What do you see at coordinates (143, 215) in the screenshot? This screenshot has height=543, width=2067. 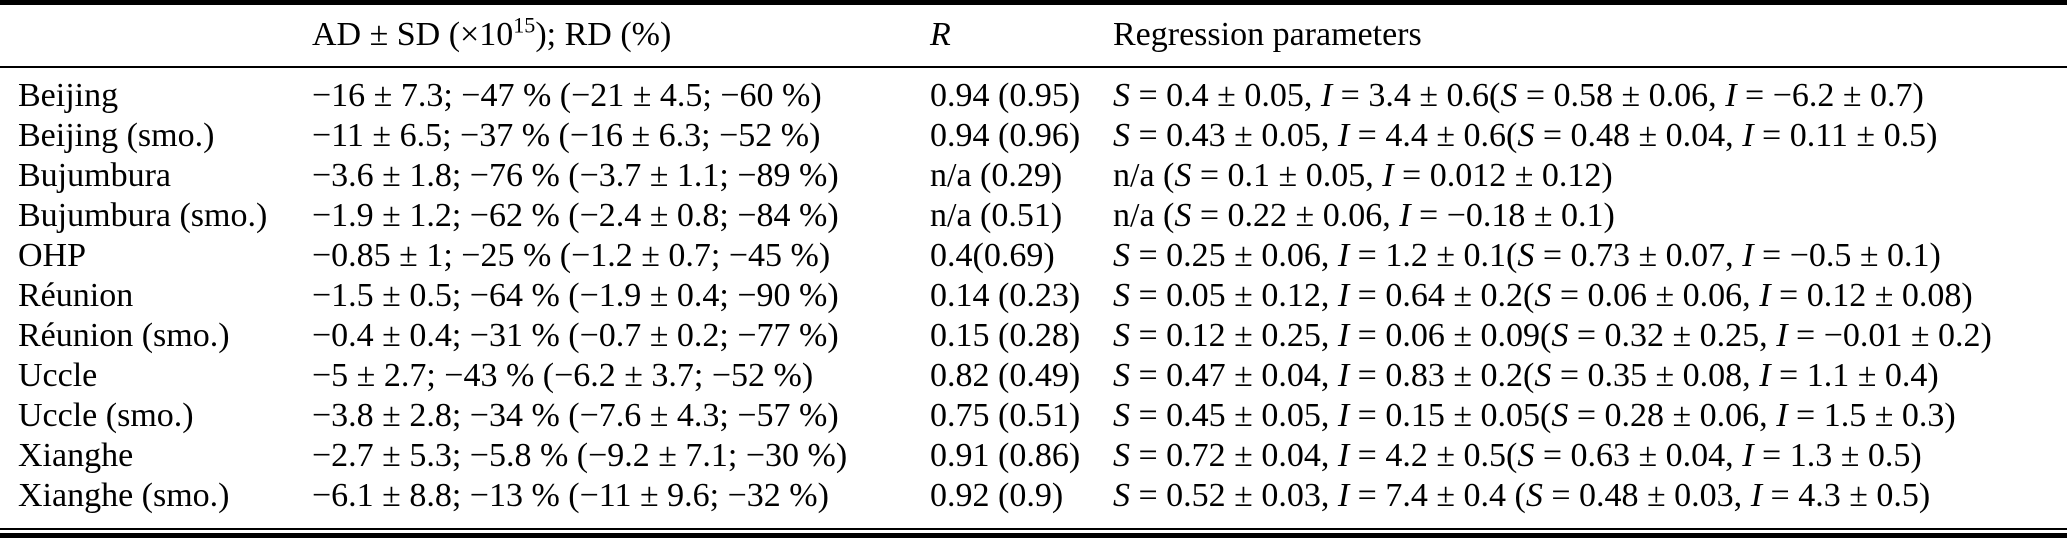 I see `station-cell: Bujumbura (smo.)` at bounding box center [143, 215].